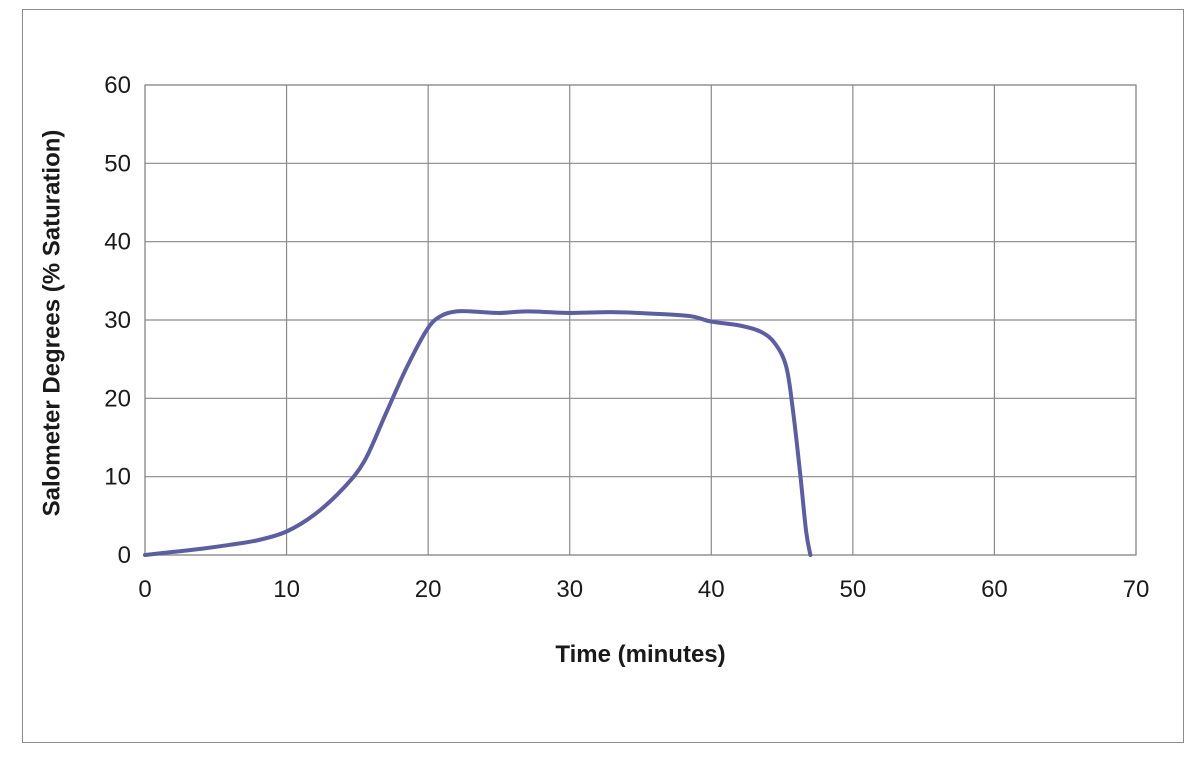 This screenshot has width=1200, height=760. I want to click on x-tick-label: 50, so click(853, 589).